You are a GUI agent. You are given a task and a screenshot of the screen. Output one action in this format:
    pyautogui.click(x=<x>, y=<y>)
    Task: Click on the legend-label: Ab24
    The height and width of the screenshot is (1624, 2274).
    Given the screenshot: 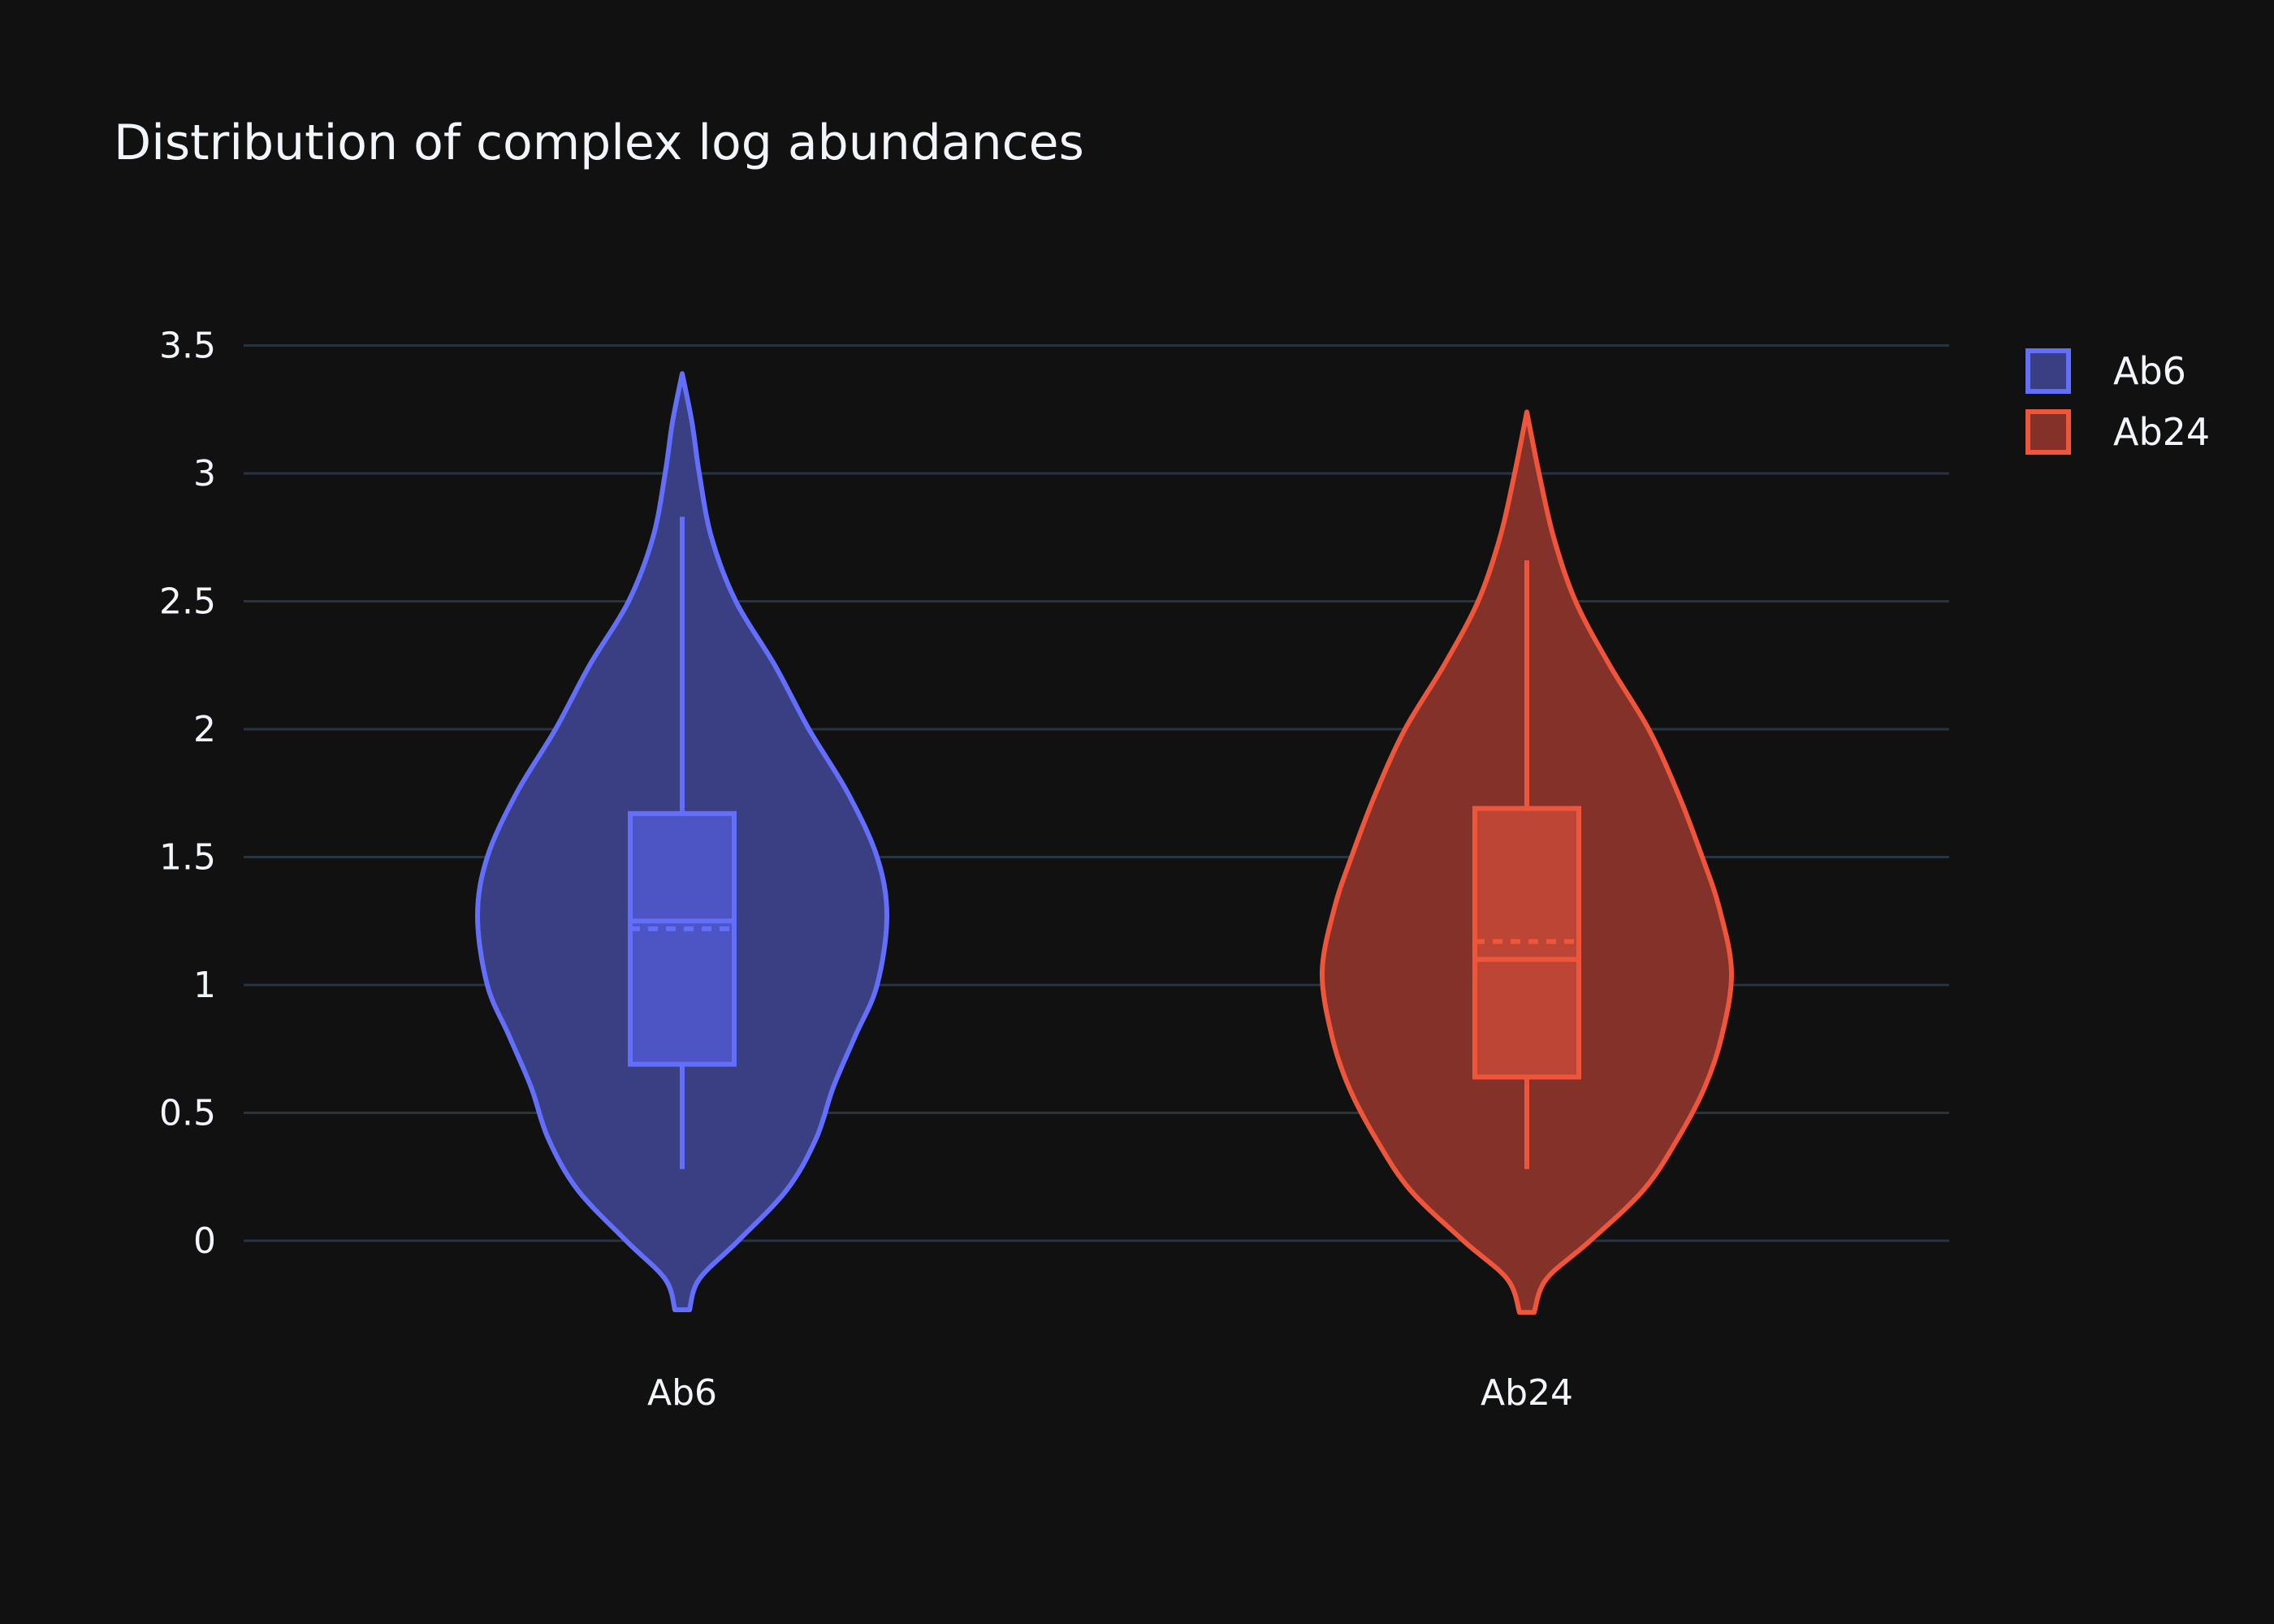 What is the action you would take?
    pyautogui.click(x=2161, y=432)
    